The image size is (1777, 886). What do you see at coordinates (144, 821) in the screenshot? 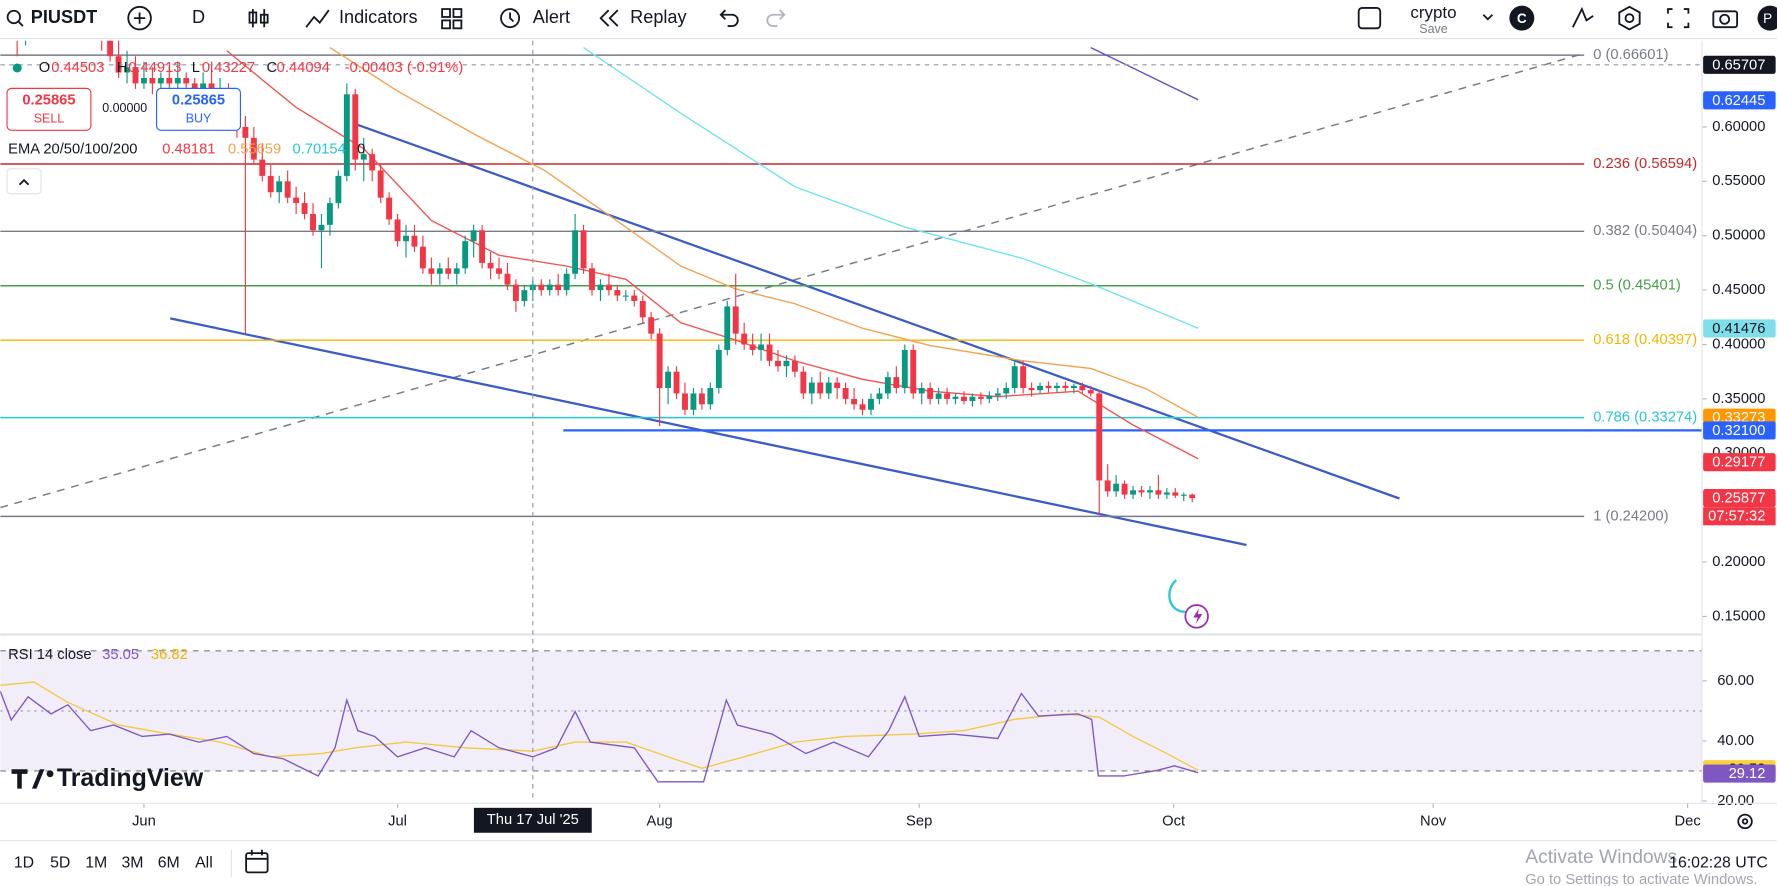
I see `x-tick-label: Jun` at bounding box center [144, 821].